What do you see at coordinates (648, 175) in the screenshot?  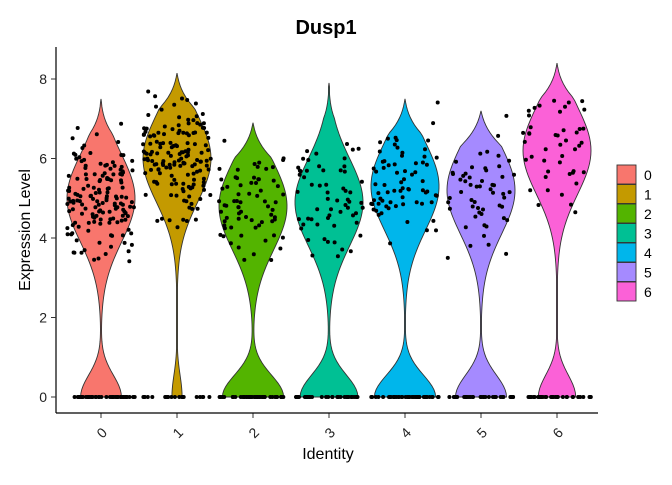 I see `legend-label: 0` at bounding box center [648, 175].